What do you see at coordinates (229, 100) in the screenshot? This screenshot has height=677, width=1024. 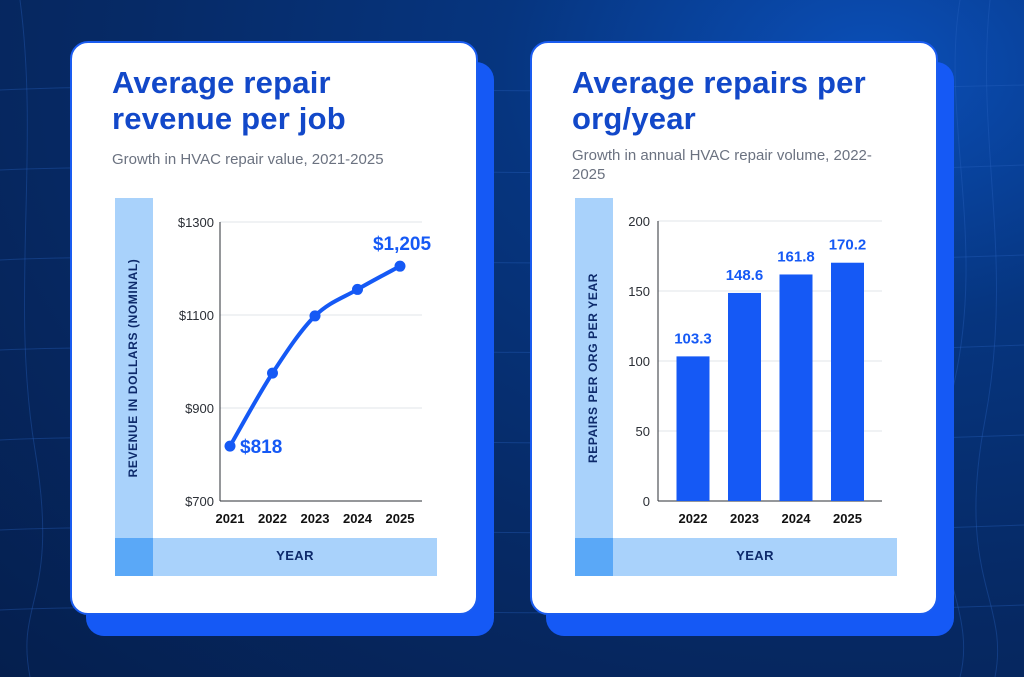 I see `revenue-chart-title: Average repair revenue per job` at bounding box center [229, 100].